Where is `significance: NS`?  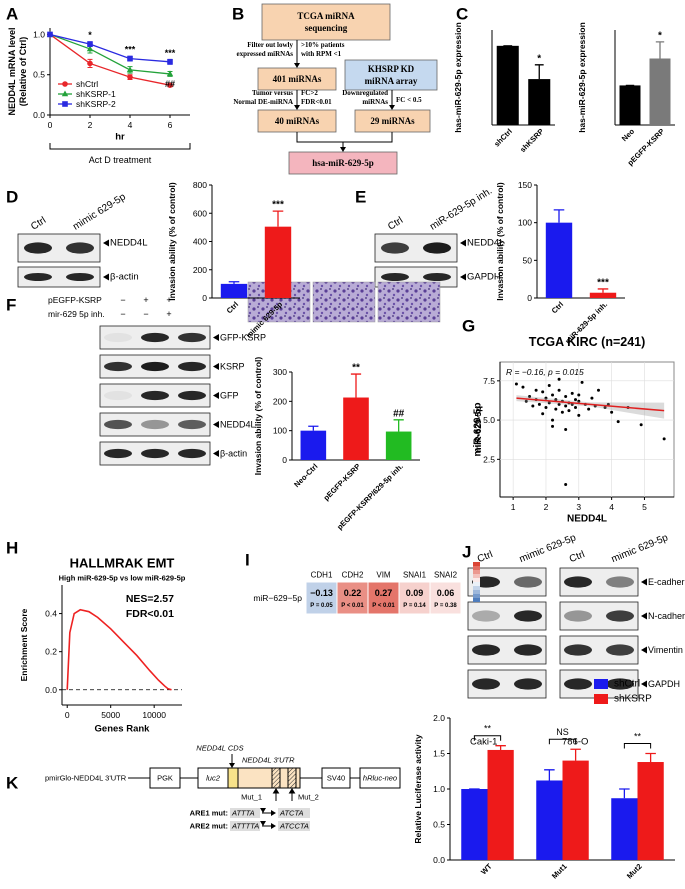
significance: NS is located at coordinates (562, 732).